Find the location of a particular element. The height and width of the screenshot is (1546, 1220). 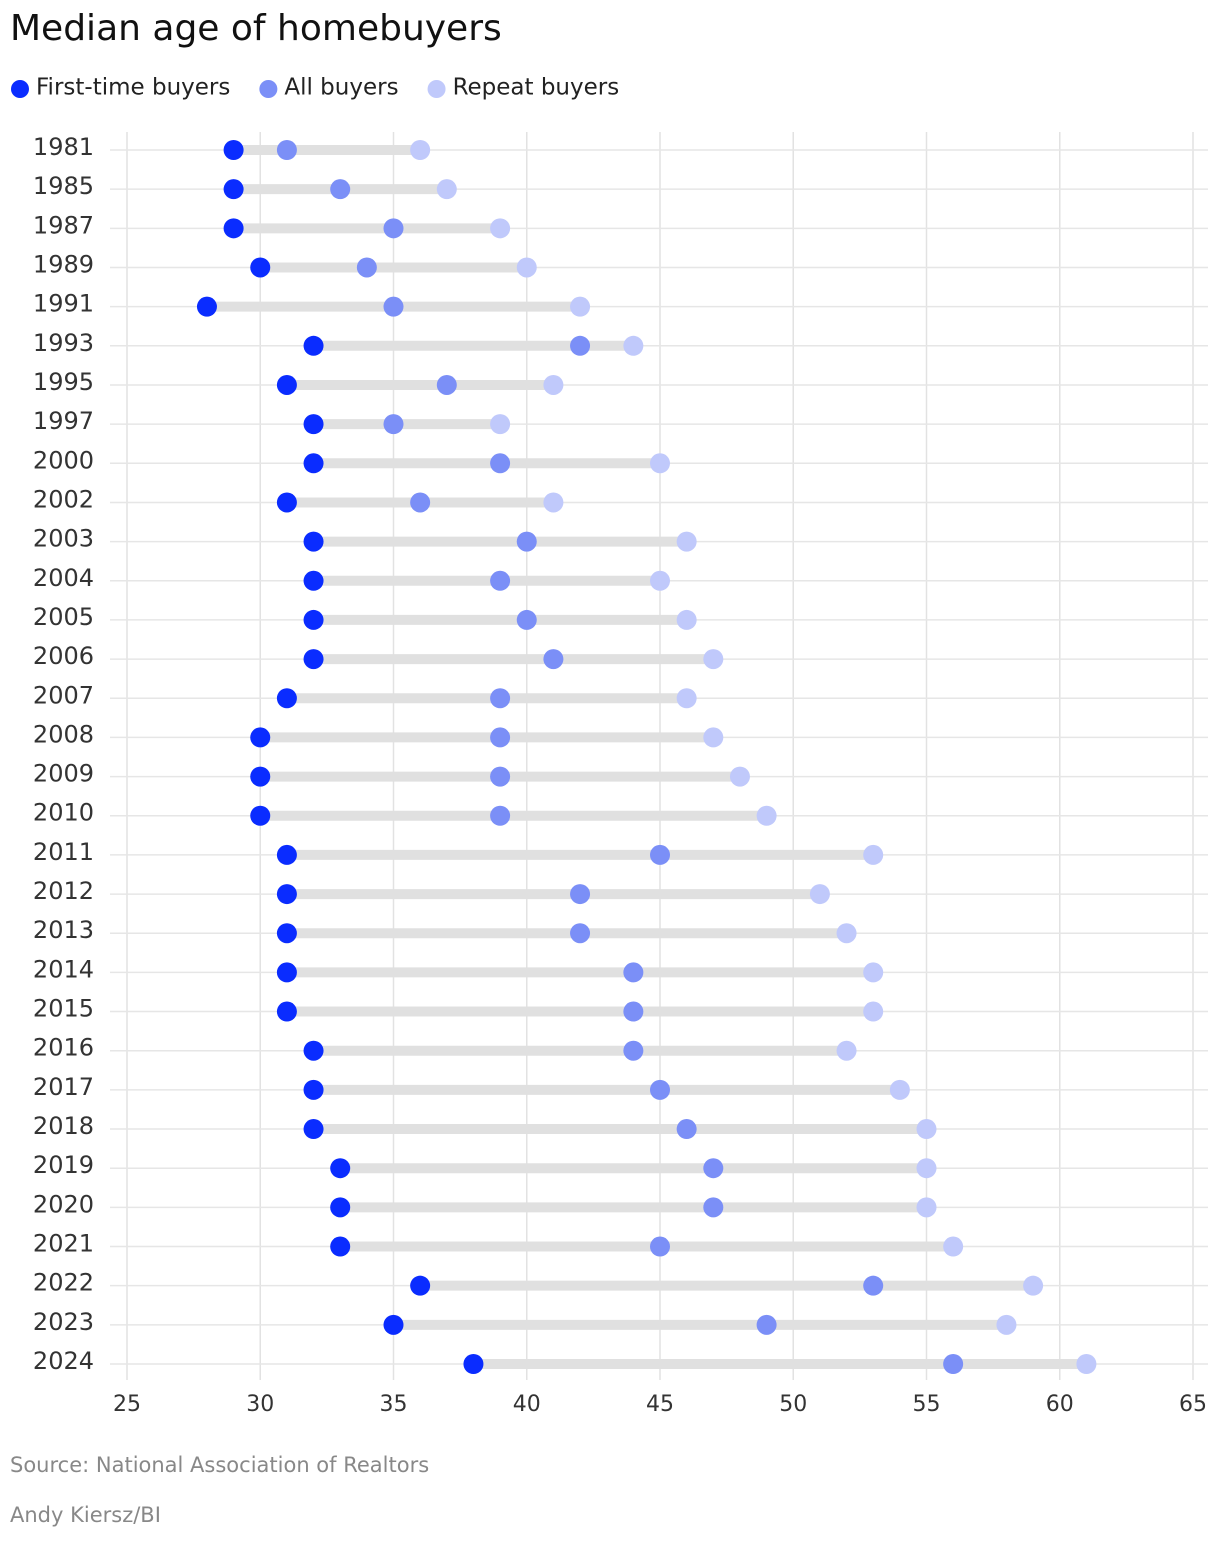

legend-label: Repeat buyers is located at coordinates (536, 88).